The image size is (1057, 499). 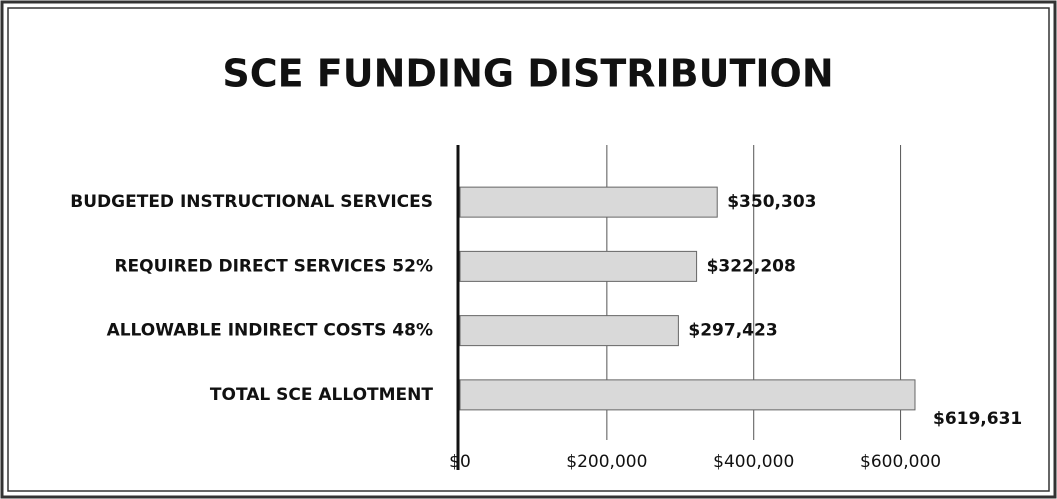 What do you see at coordinates (732, 331) in the screenshot?
I see `value-label: $297,423` at bounding box center [732, 331].